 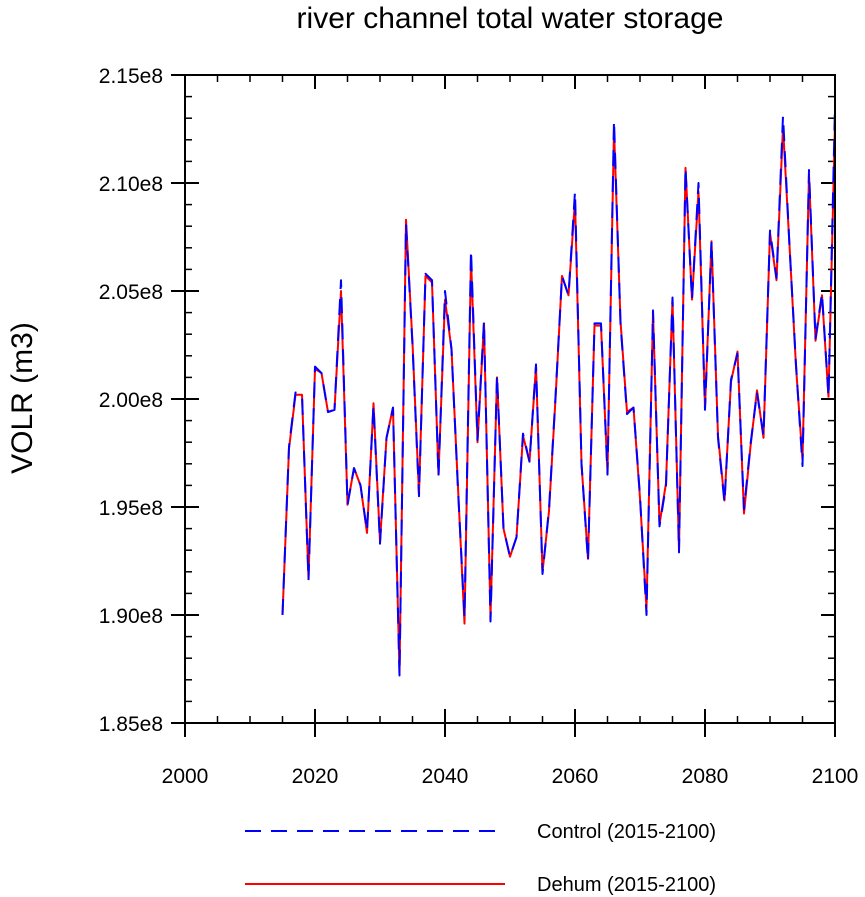 What do you see at coordinates (835, 776) in the screenshot?
I see `x-tick-label: 2100` at bounding box center [835, 776].